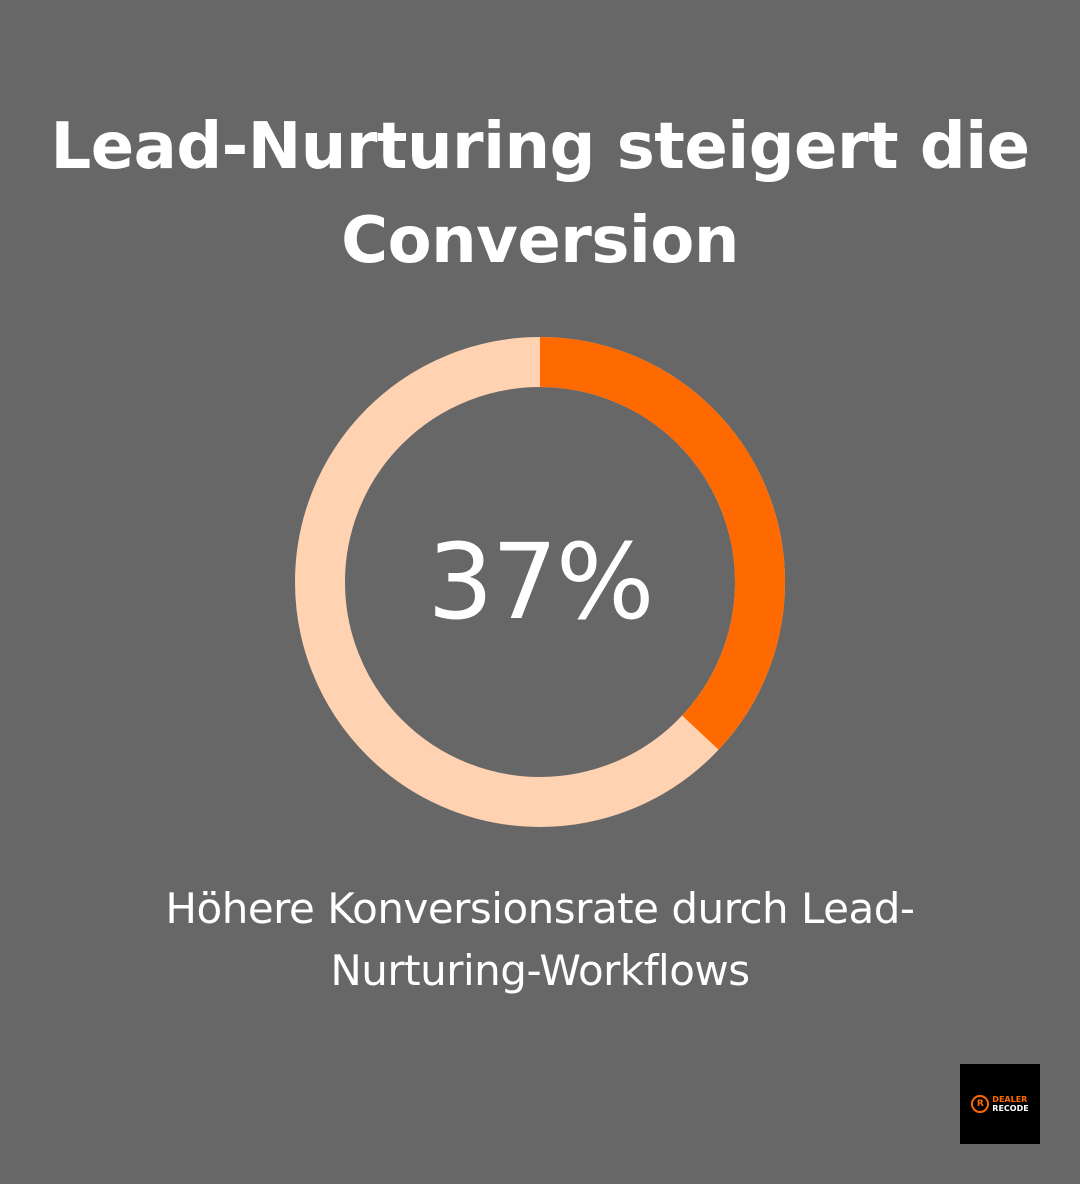  I want to click on chart-value-label: 37%, so click(540, 582).